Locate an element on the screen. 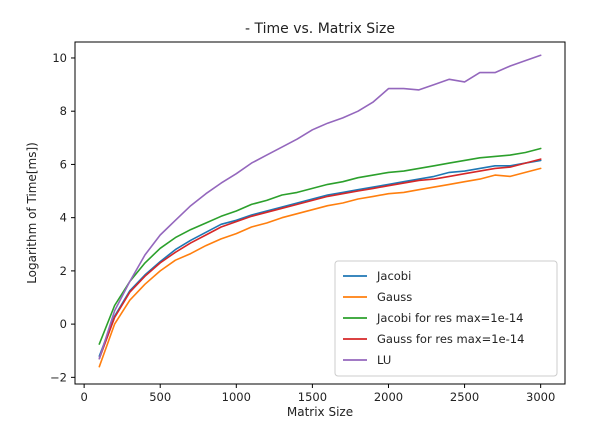 The image size is (599, 429). legend-box is located at coordinates (446, 318).